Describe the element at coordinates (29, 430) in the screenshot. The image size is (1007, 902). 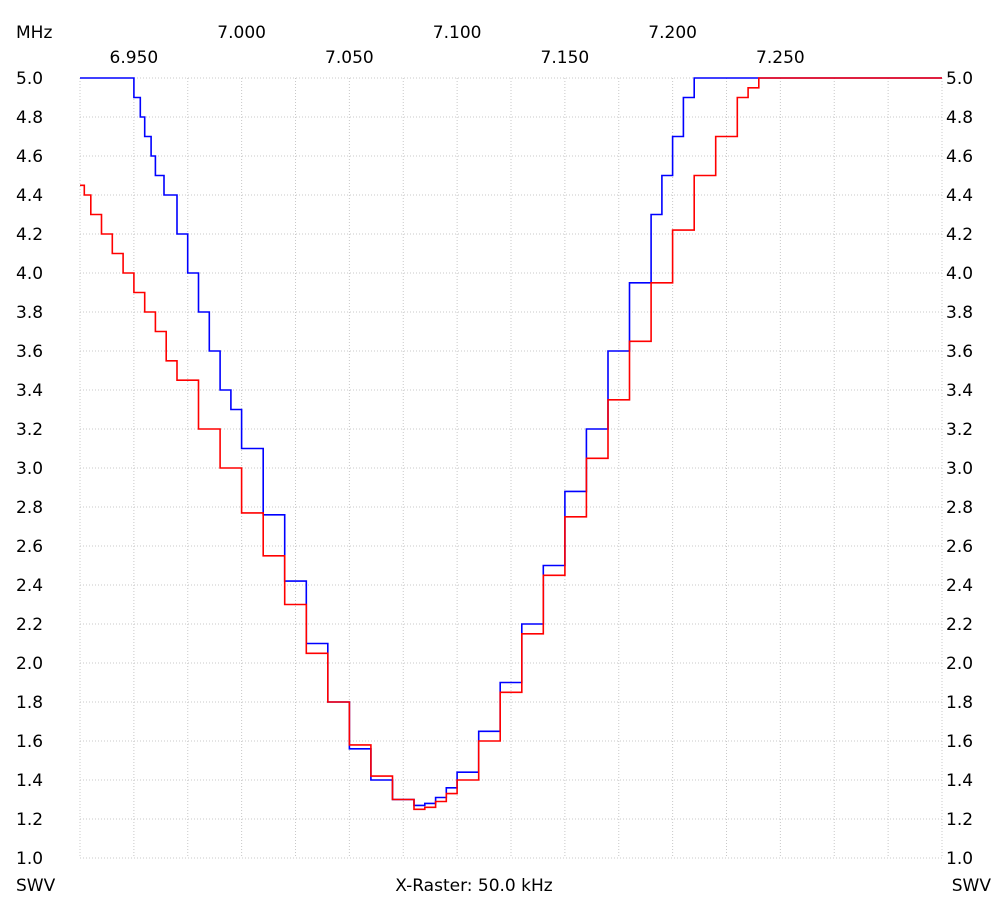
I see `y-tick-label-left: 3.2` at that location.